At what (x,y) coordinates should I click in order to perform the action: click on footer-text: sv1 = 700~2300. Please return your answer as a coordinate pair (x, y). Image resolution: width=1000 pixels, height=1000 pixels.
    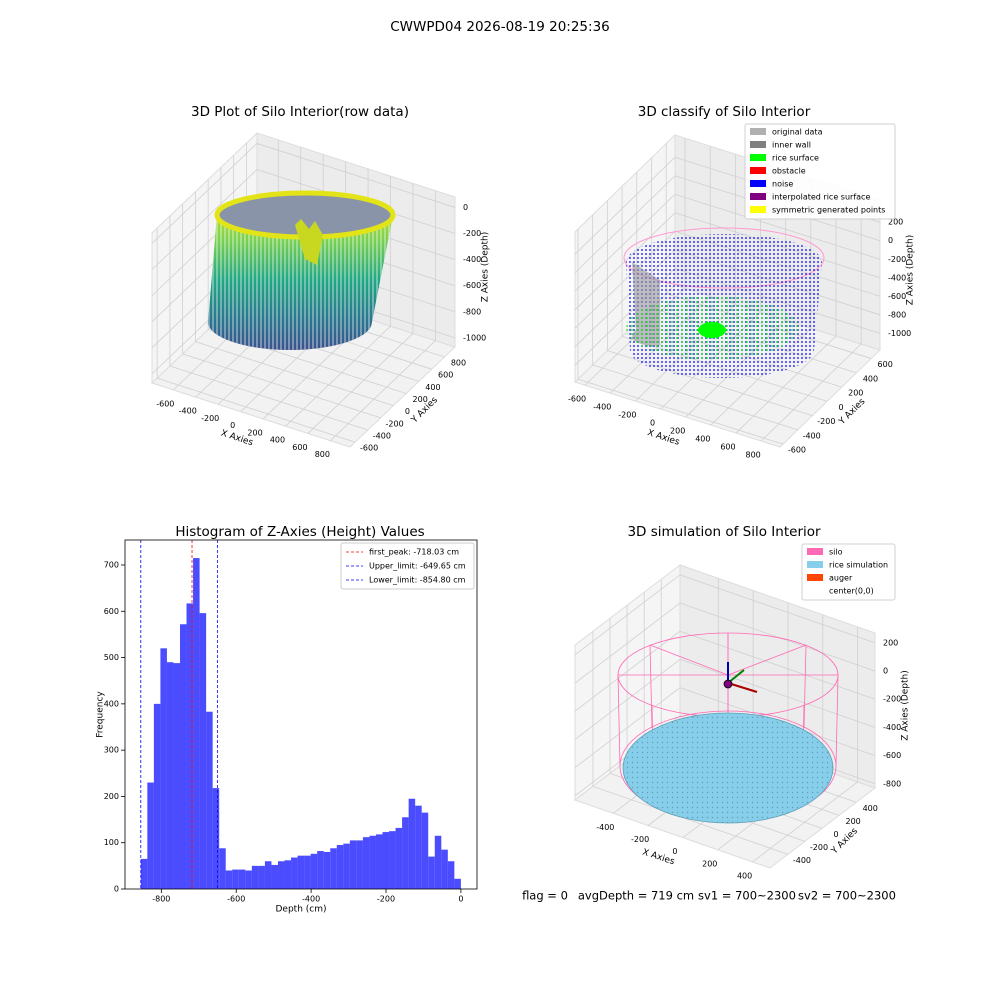
    Looking at the image, I should click on (747, 896).